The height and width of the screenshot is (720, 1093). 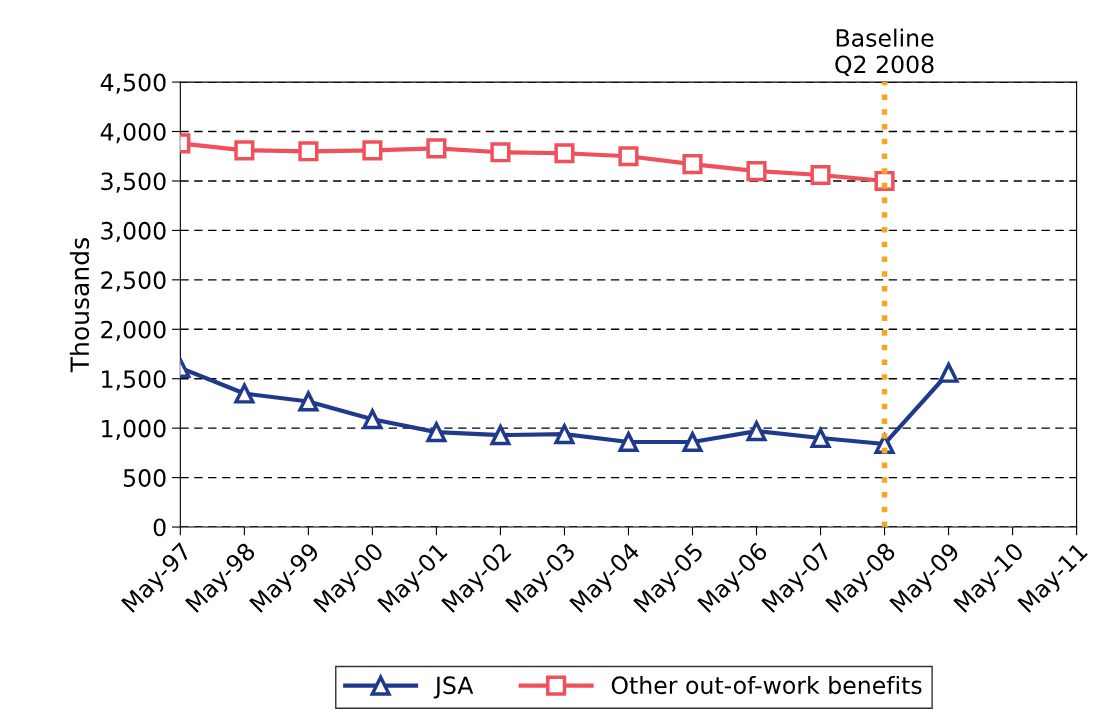 What do you see at coordinates (79, 305) in the screenshot?
I see `y-axis-title: Thousands` at bounding box center [79, 305].